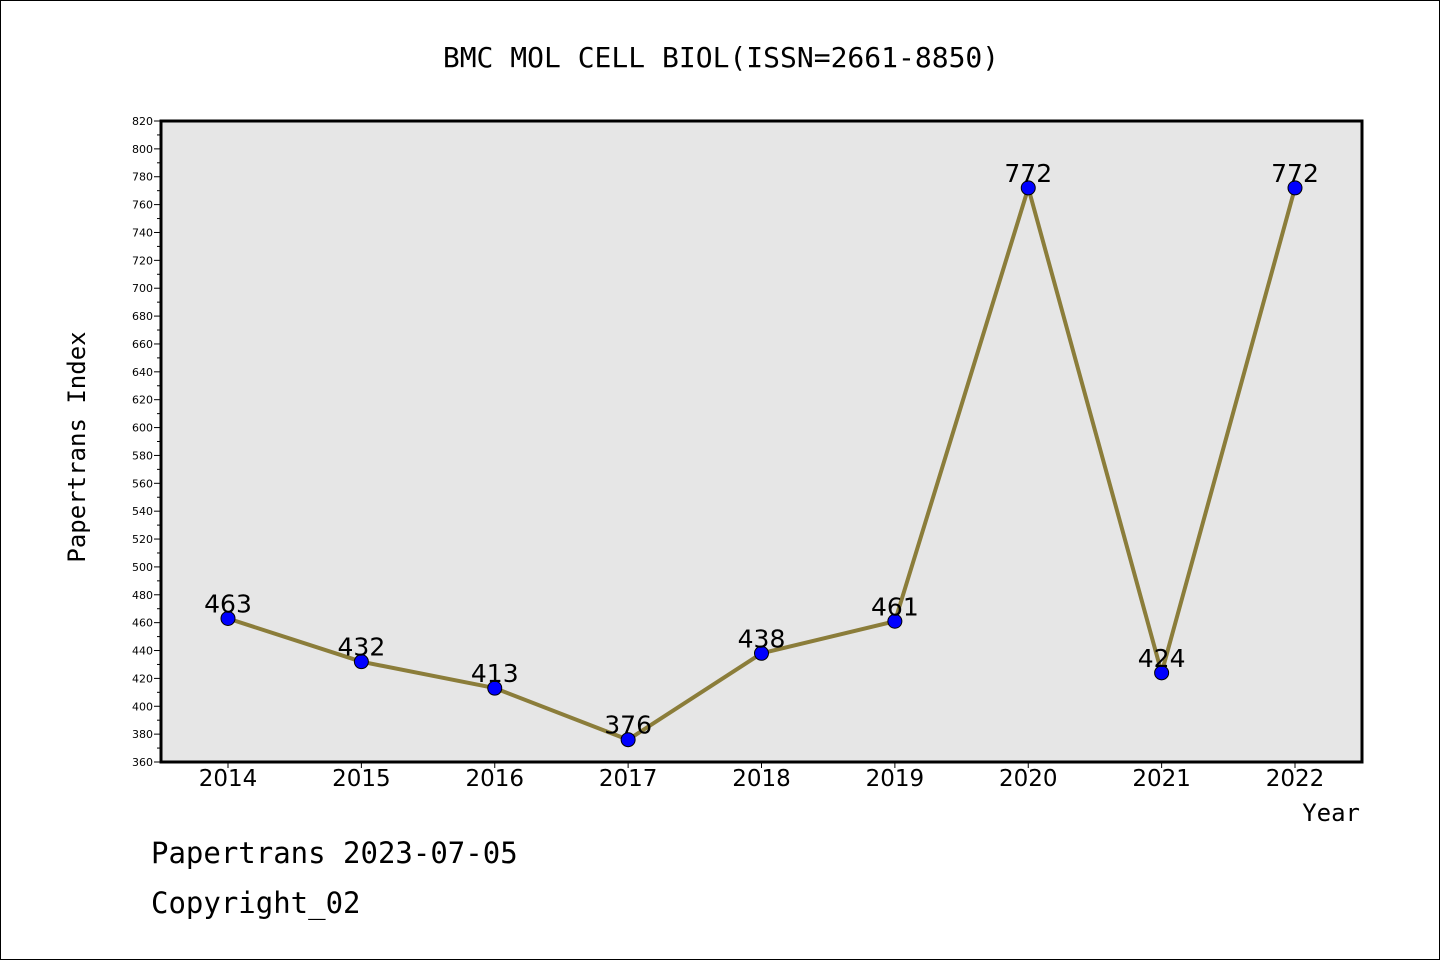 This screenshot has height=960, width=1440. Describe the element at coordinates (1295, 173) in the screenshot. I see `data-label-2022: 772` at that location.